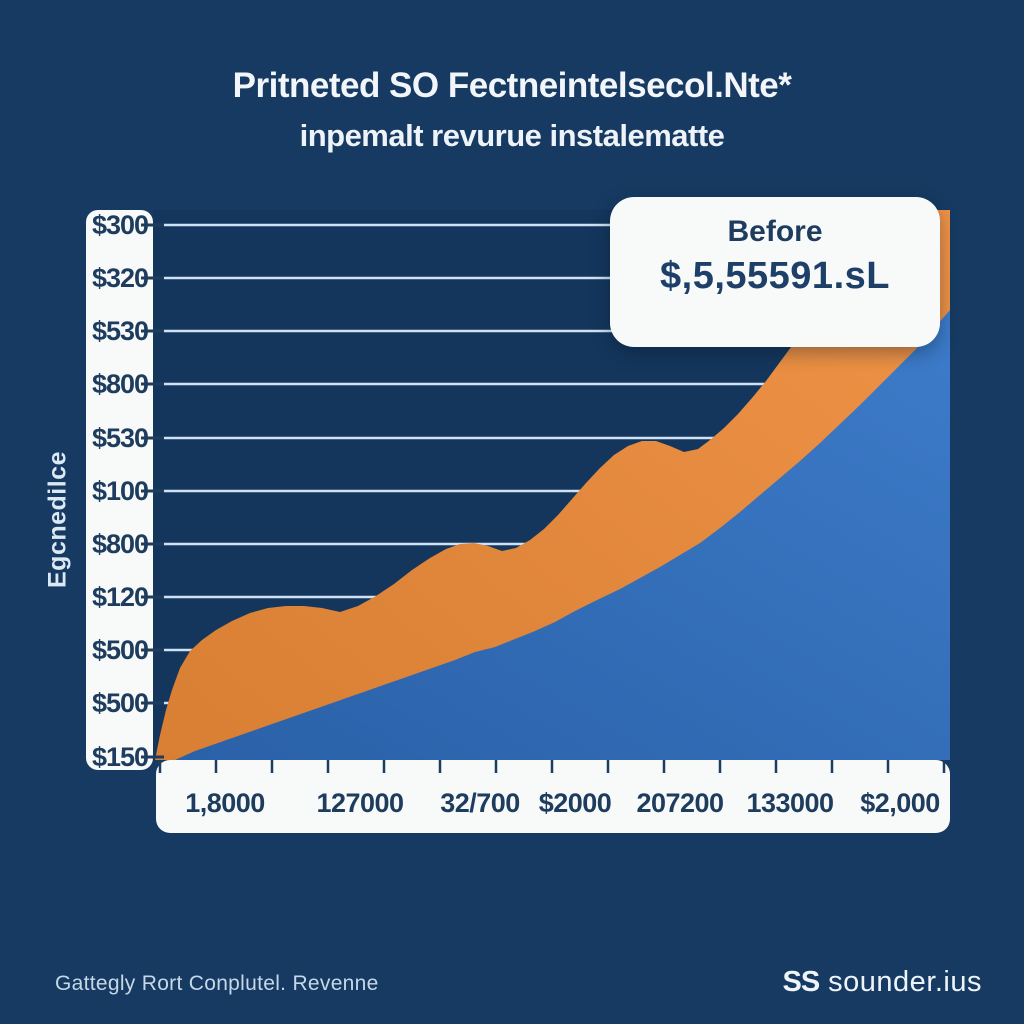  I want to click on brand-mark: SS, so click(801, 982).